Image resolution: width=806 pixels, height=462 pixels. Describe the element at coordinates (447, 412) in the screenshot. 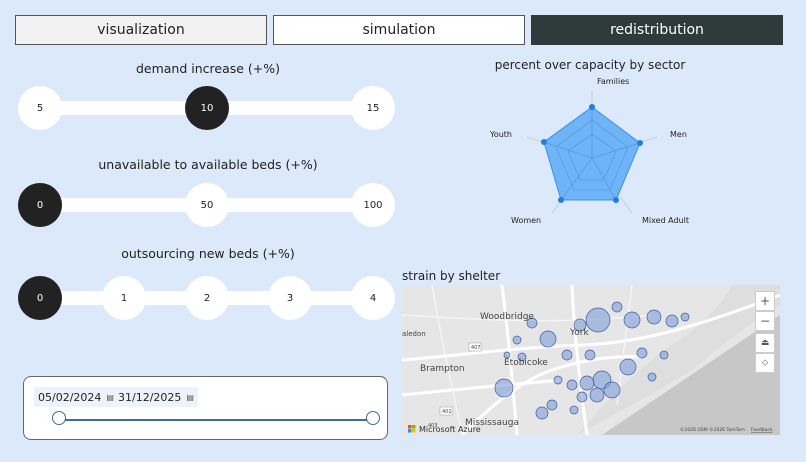

I see `map-highway-401: 401` at that location.